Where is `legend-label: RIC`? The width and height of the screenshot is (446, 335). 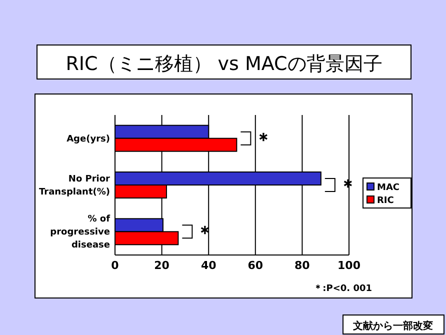
legend-label: RIC is located at coordinates (385, 201).